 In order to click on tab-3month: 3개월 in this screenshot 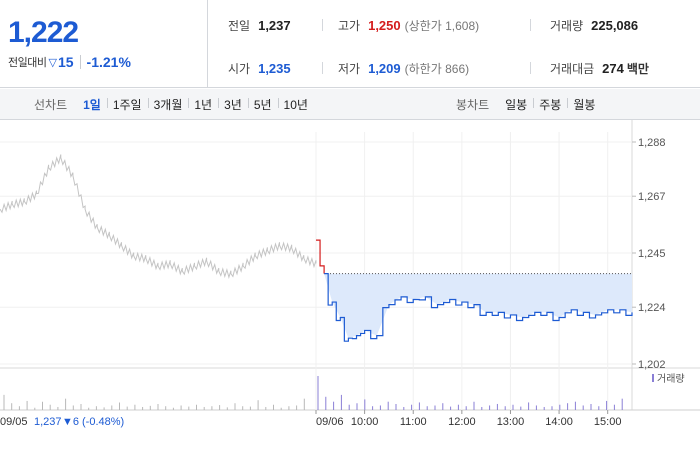, I will do `click(168, 104)`.